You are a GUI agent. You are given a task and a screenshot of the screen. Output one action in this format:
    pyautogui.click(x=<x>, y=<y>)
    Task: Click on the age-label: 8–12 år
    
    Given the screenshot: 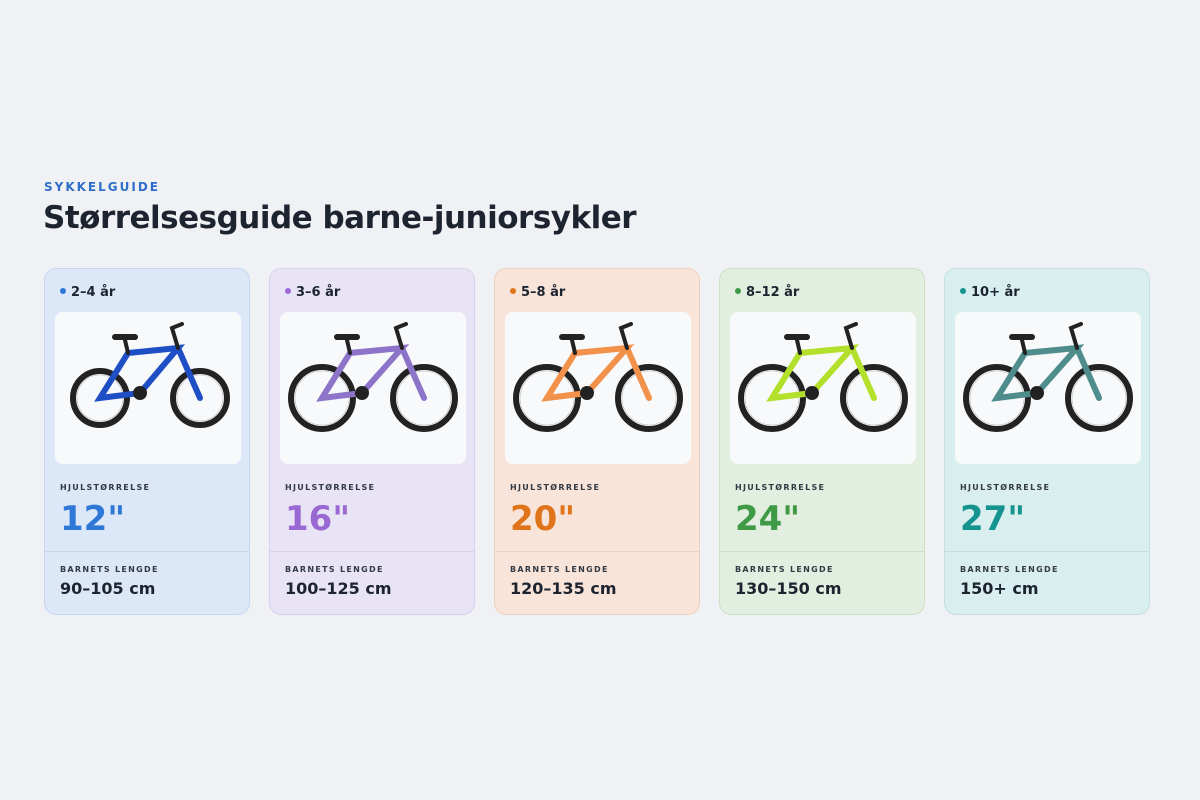 What is the action you would take?
    pyautogui.click(x=767, y=292)
    